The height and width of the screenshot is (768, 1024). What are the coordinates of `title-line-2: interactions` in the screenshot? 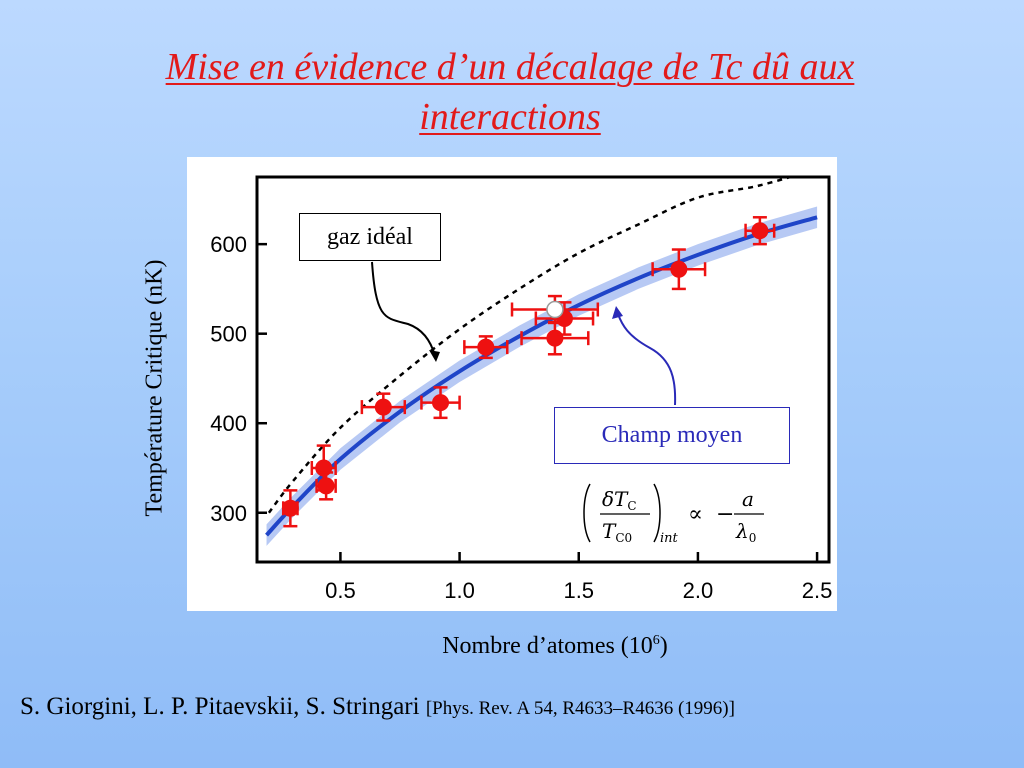 It's located at (510, 117).